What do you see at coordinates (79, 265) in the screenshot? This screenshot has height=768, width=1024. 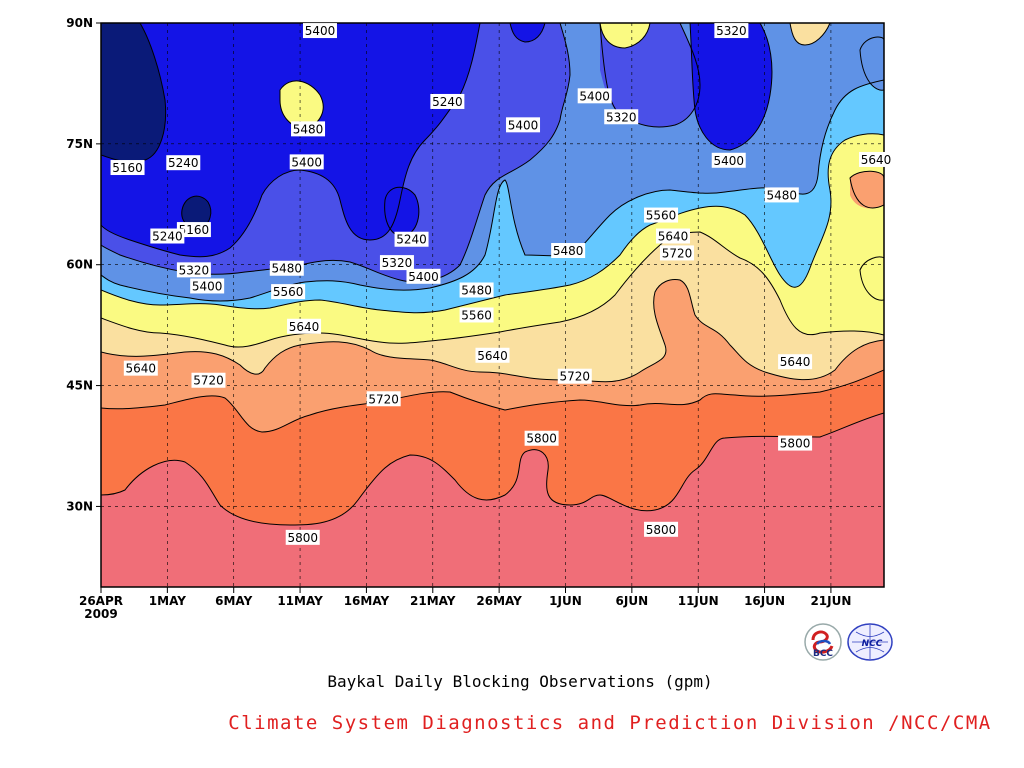 I see `y-tick-label: 60N` at bounding box center [79, 265].